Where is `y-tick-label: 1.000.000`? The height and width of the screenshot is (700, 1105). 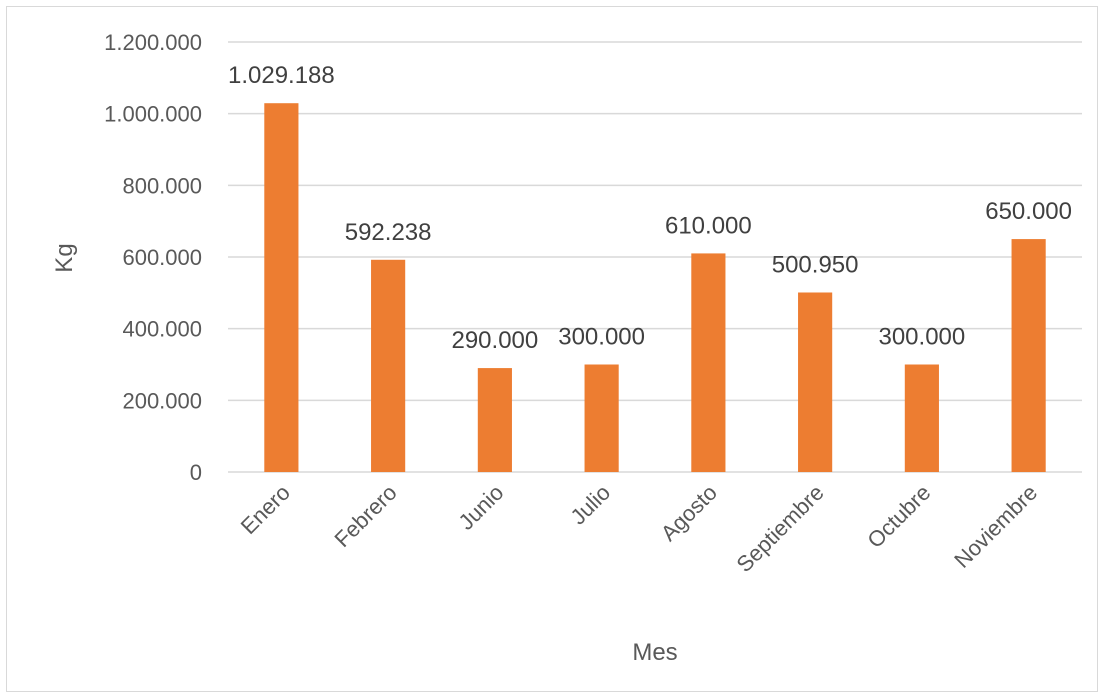 y-tick-label: 1.000.000 is located at coordinates (153, 114).